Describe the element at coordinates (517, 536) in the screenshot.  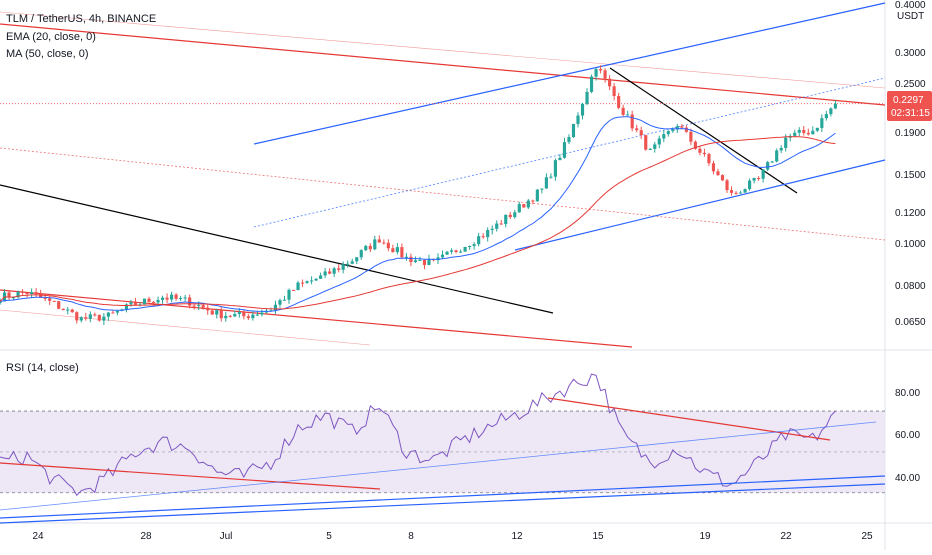
I see `time-tick: 12` at that location.